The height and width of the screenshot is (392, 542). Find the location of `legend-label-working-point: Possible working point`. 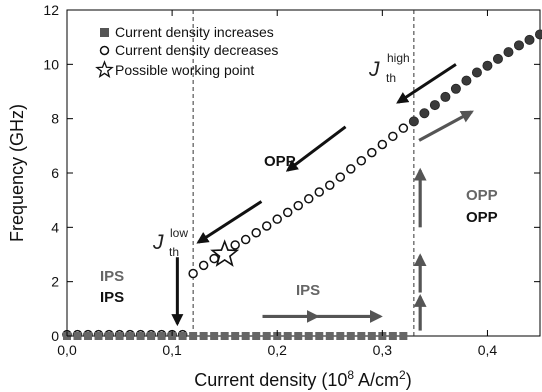

legend-label-working-point: Possible working point is located at coordinates (184, 70).